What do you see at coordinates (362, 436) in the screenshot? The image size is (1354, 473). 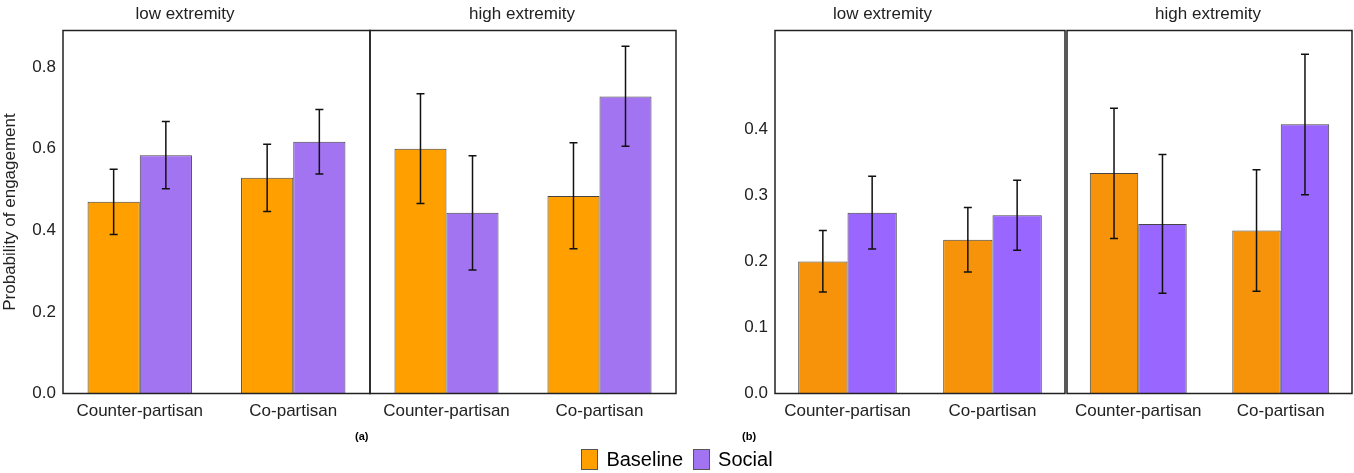 I see `text: (a)` at bounding box center [362, 436].